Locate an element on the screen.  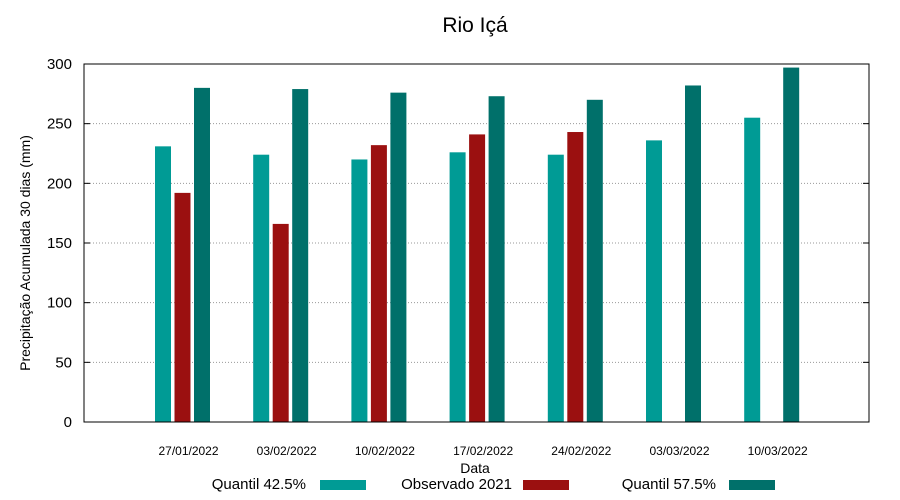
y-tick-label: 200 is located at coordinates (59, 183).